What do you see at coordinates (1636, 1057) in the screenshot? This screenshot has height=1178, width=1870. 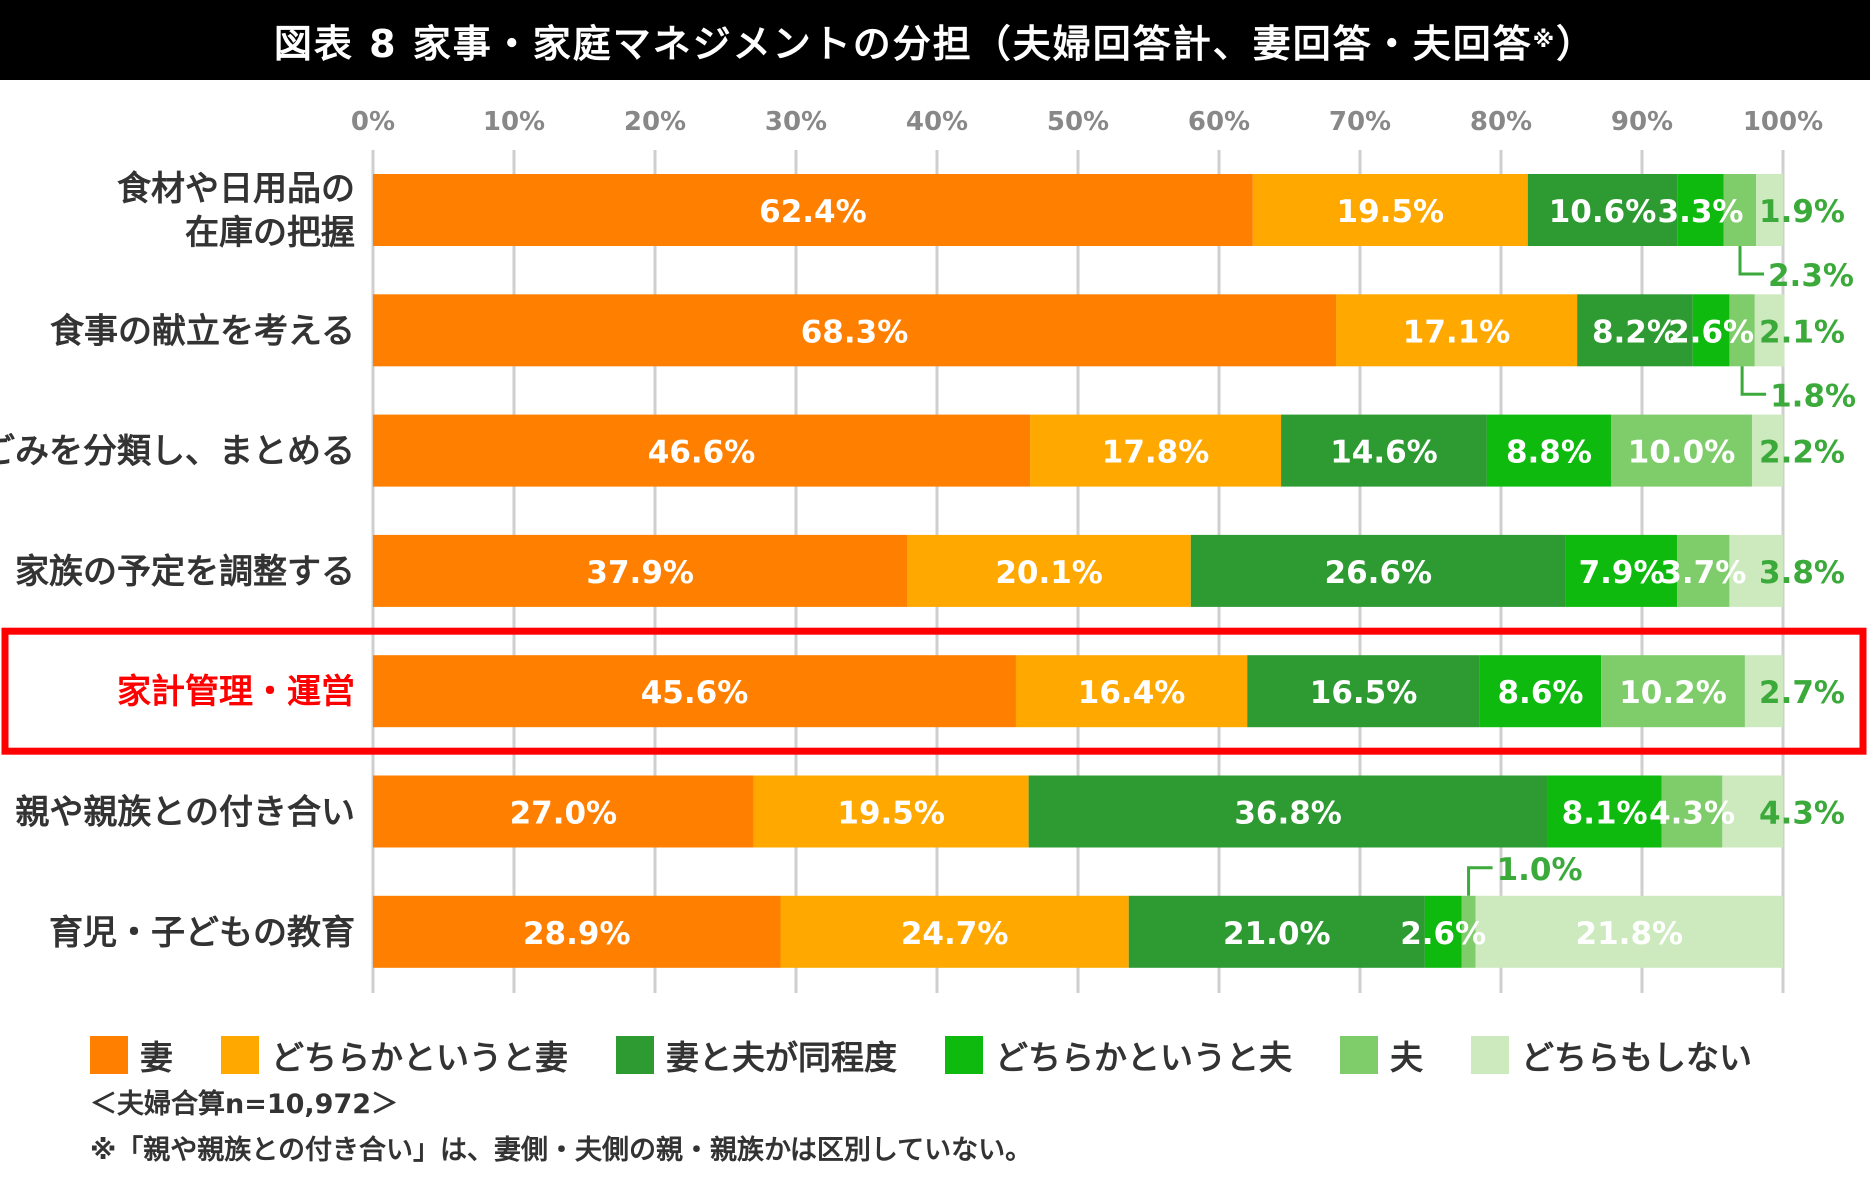 I see `legend-label: どちらもしない` at bounding box center [1636, 1057].